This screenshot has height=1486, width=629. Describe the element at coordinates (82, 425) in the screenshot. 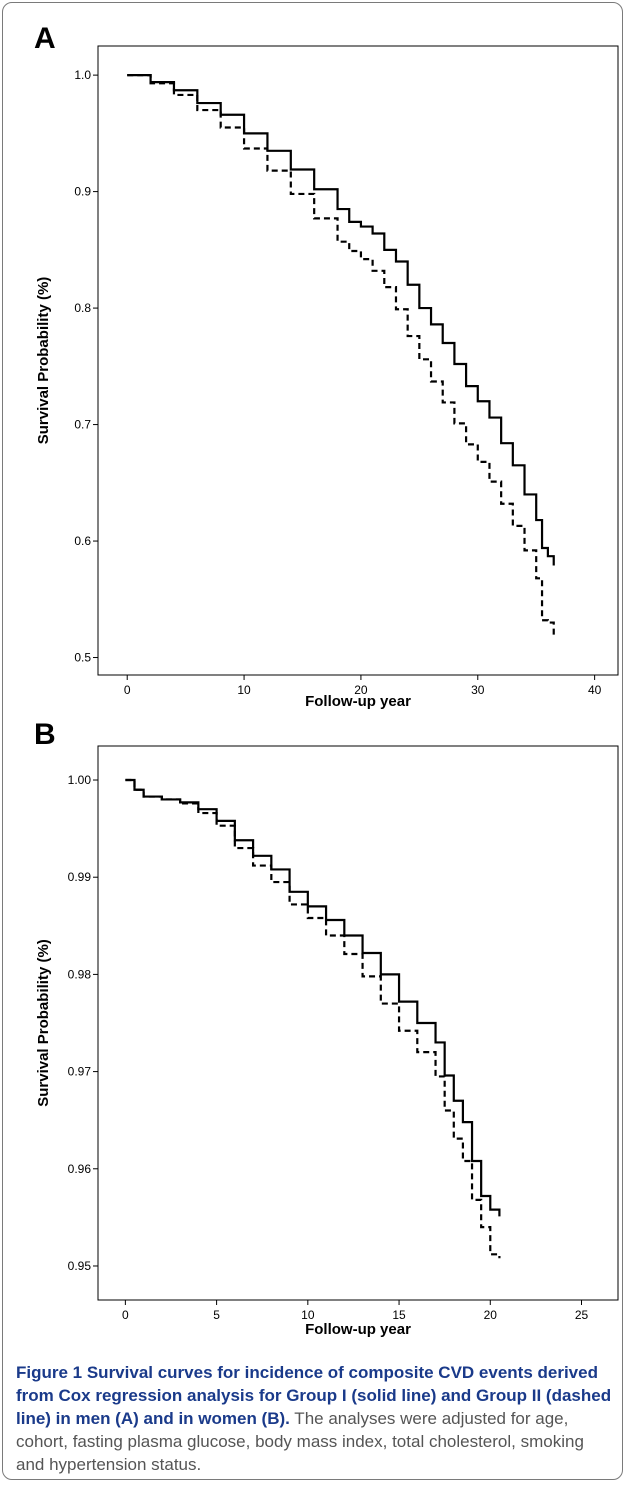

I see `men-y-tick-label: 0.7` at that location.